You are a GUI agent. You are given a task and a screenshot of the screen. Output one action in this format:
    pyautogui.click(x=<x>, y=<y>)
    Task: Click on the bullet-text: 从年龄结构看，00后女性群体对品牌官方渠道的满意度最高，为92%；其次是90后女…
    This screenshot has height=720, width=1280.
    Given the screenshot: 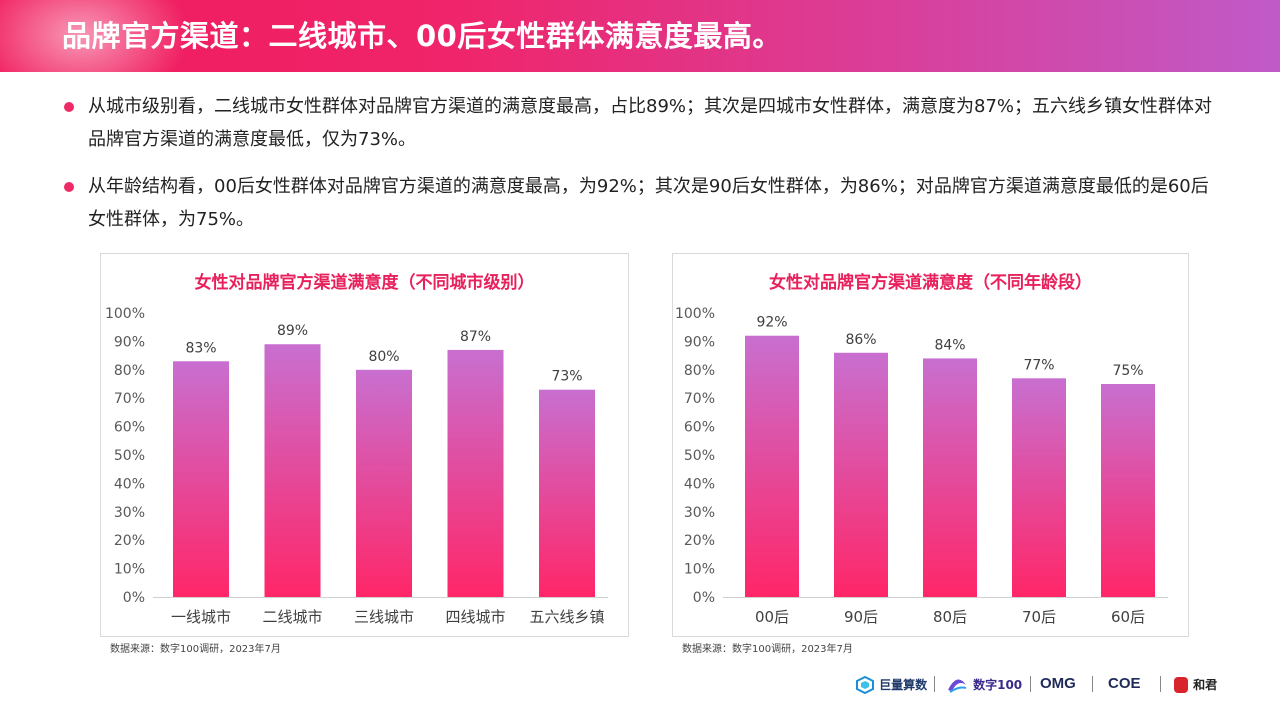 What is the action you would take?
    pyautogui.click(x=648, y=203)
    